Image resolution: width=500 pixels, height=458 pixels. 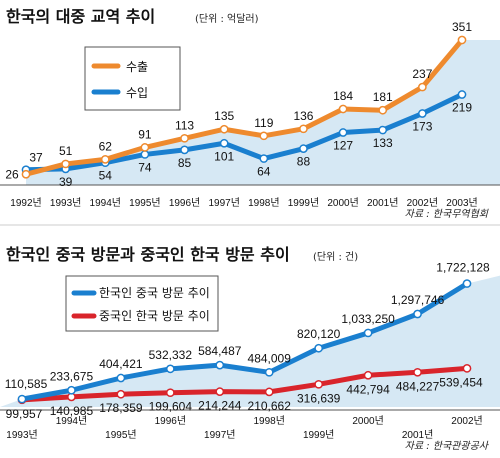 What do you see at coordinates (184, 203) in the screenshot?
I see `x-tick-label: 1996년` at bounding box center [184, 203].